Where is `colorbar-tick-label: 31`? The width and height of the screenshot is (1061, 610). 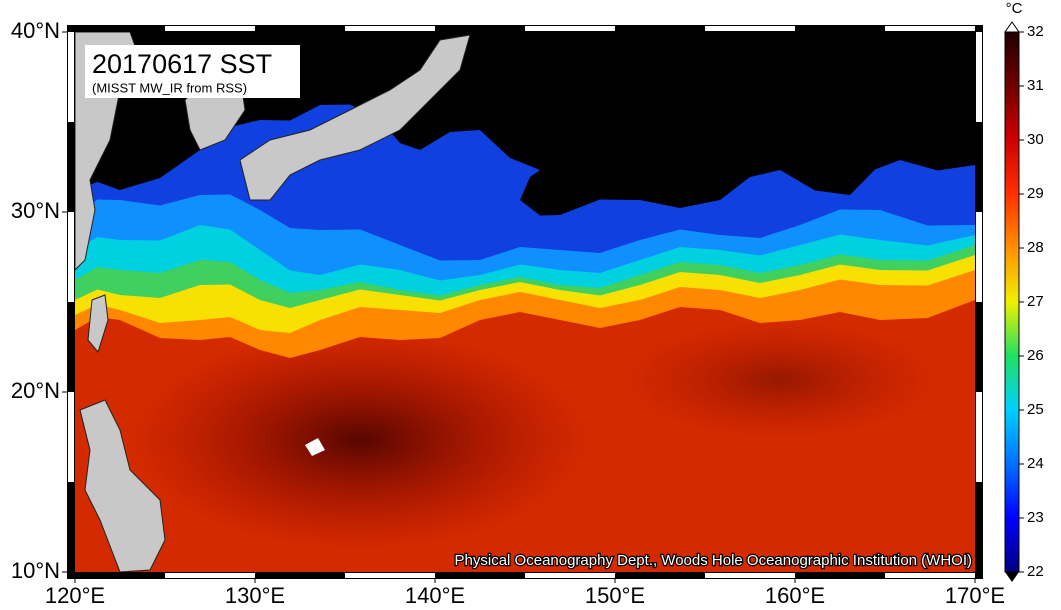 colorbar-tick-label: 31 is located at coordinates (1035, 85).